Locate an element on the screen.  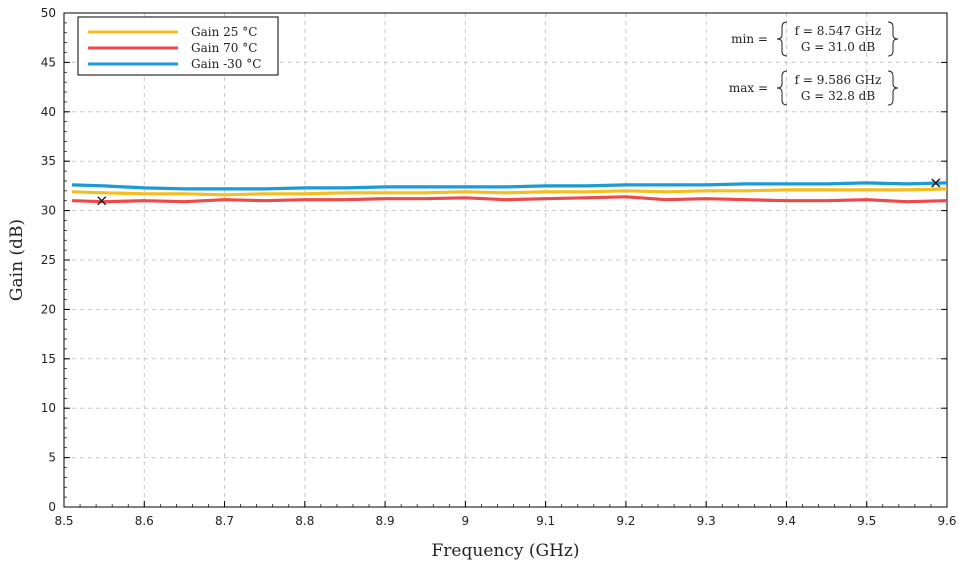
y-tick-label: 0 is located at coordinates (52, 507).